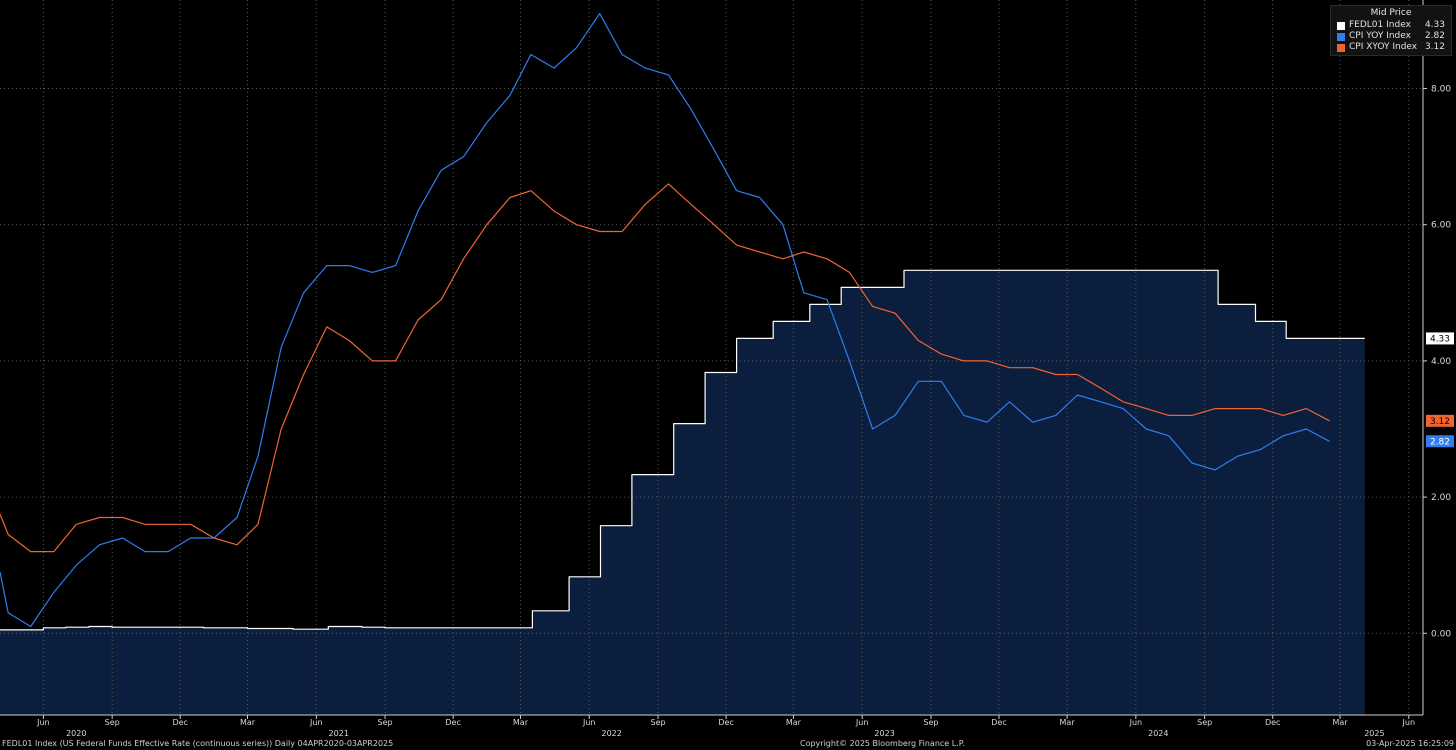  I want to click on legend-value: 2.82, so click(1434, 36).